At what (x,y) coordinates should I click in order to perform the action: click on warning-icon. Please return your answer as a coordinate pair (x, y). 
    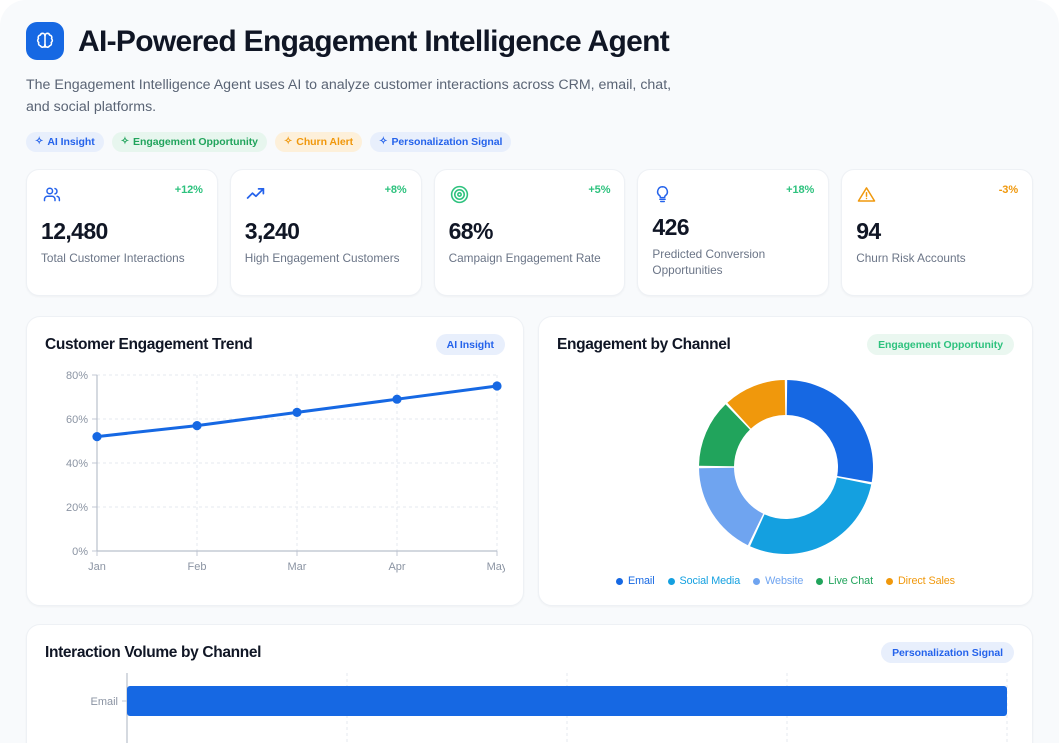
    Looking at the image, I should click on (866, 194).